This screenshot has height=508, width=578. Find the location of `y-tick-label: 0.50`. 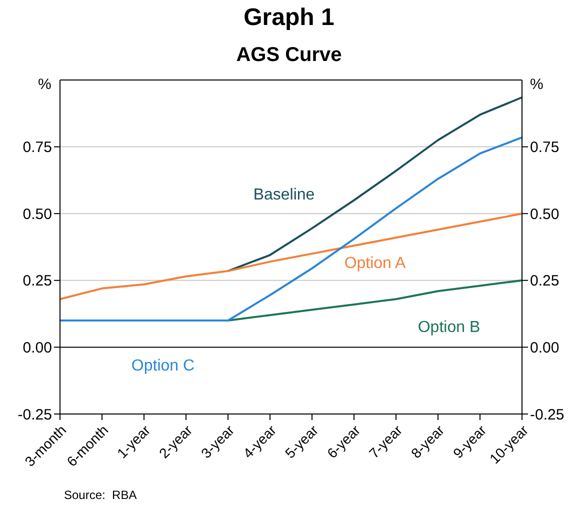

y-tick-label: 0.50 is located at coordinates (37, 214).